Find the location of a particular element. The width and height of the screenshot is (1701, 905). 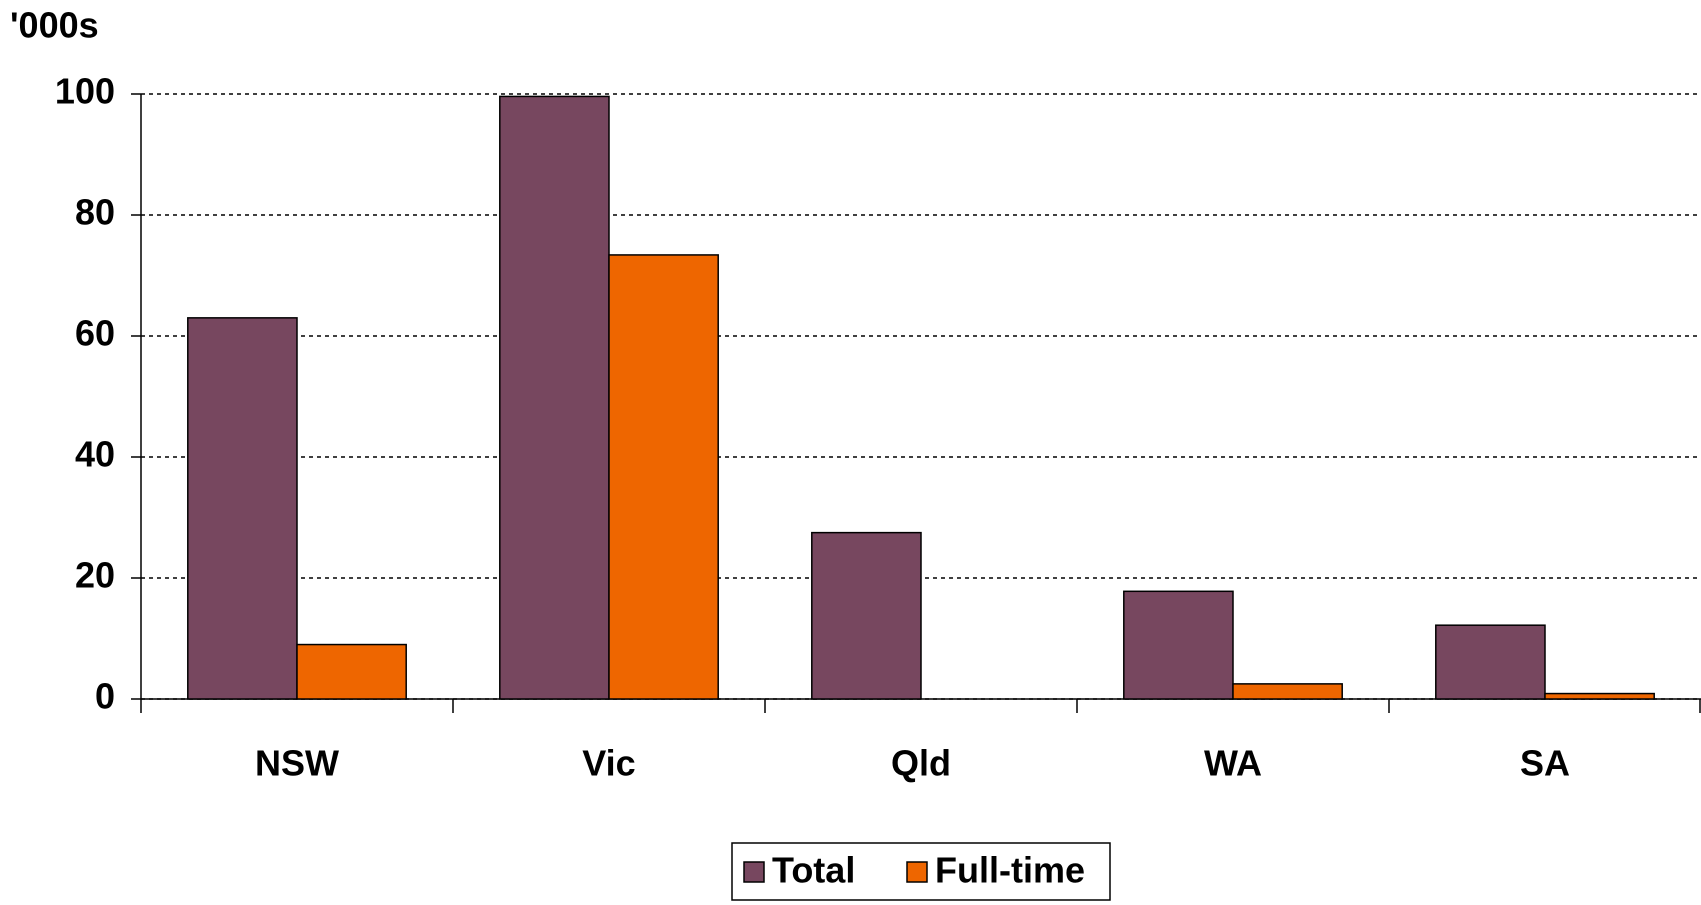

y-tick-label: 100 is located at coordinates (85, 91).